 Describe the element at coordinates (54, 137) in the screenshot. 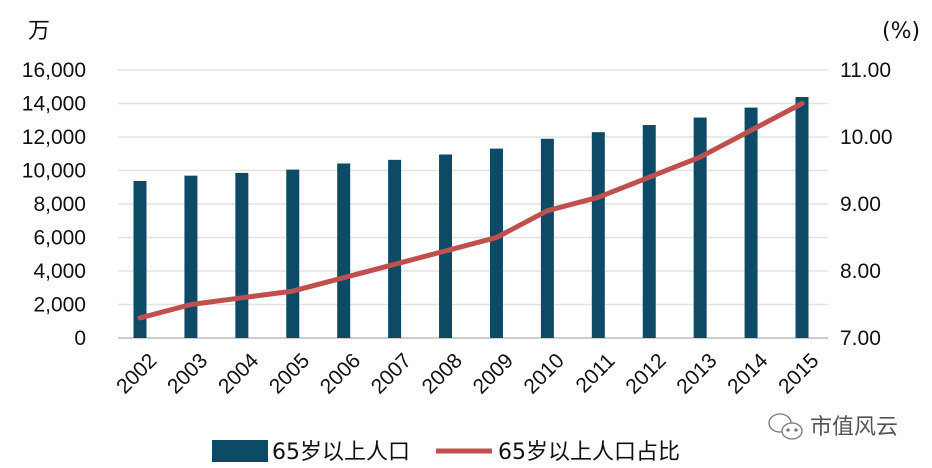

I see `left-tick-label: 12,000` at that location.